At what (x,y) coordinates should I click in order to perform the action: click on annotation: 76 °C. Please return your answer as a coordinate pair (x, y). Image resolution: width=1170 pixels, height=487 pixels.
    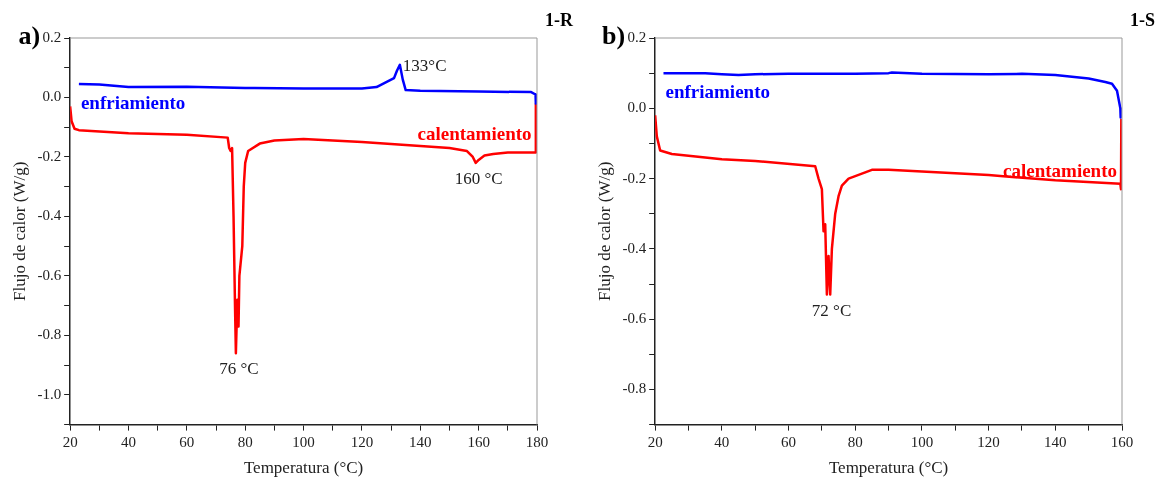
    Looking at the image, I should click on (239, 369).